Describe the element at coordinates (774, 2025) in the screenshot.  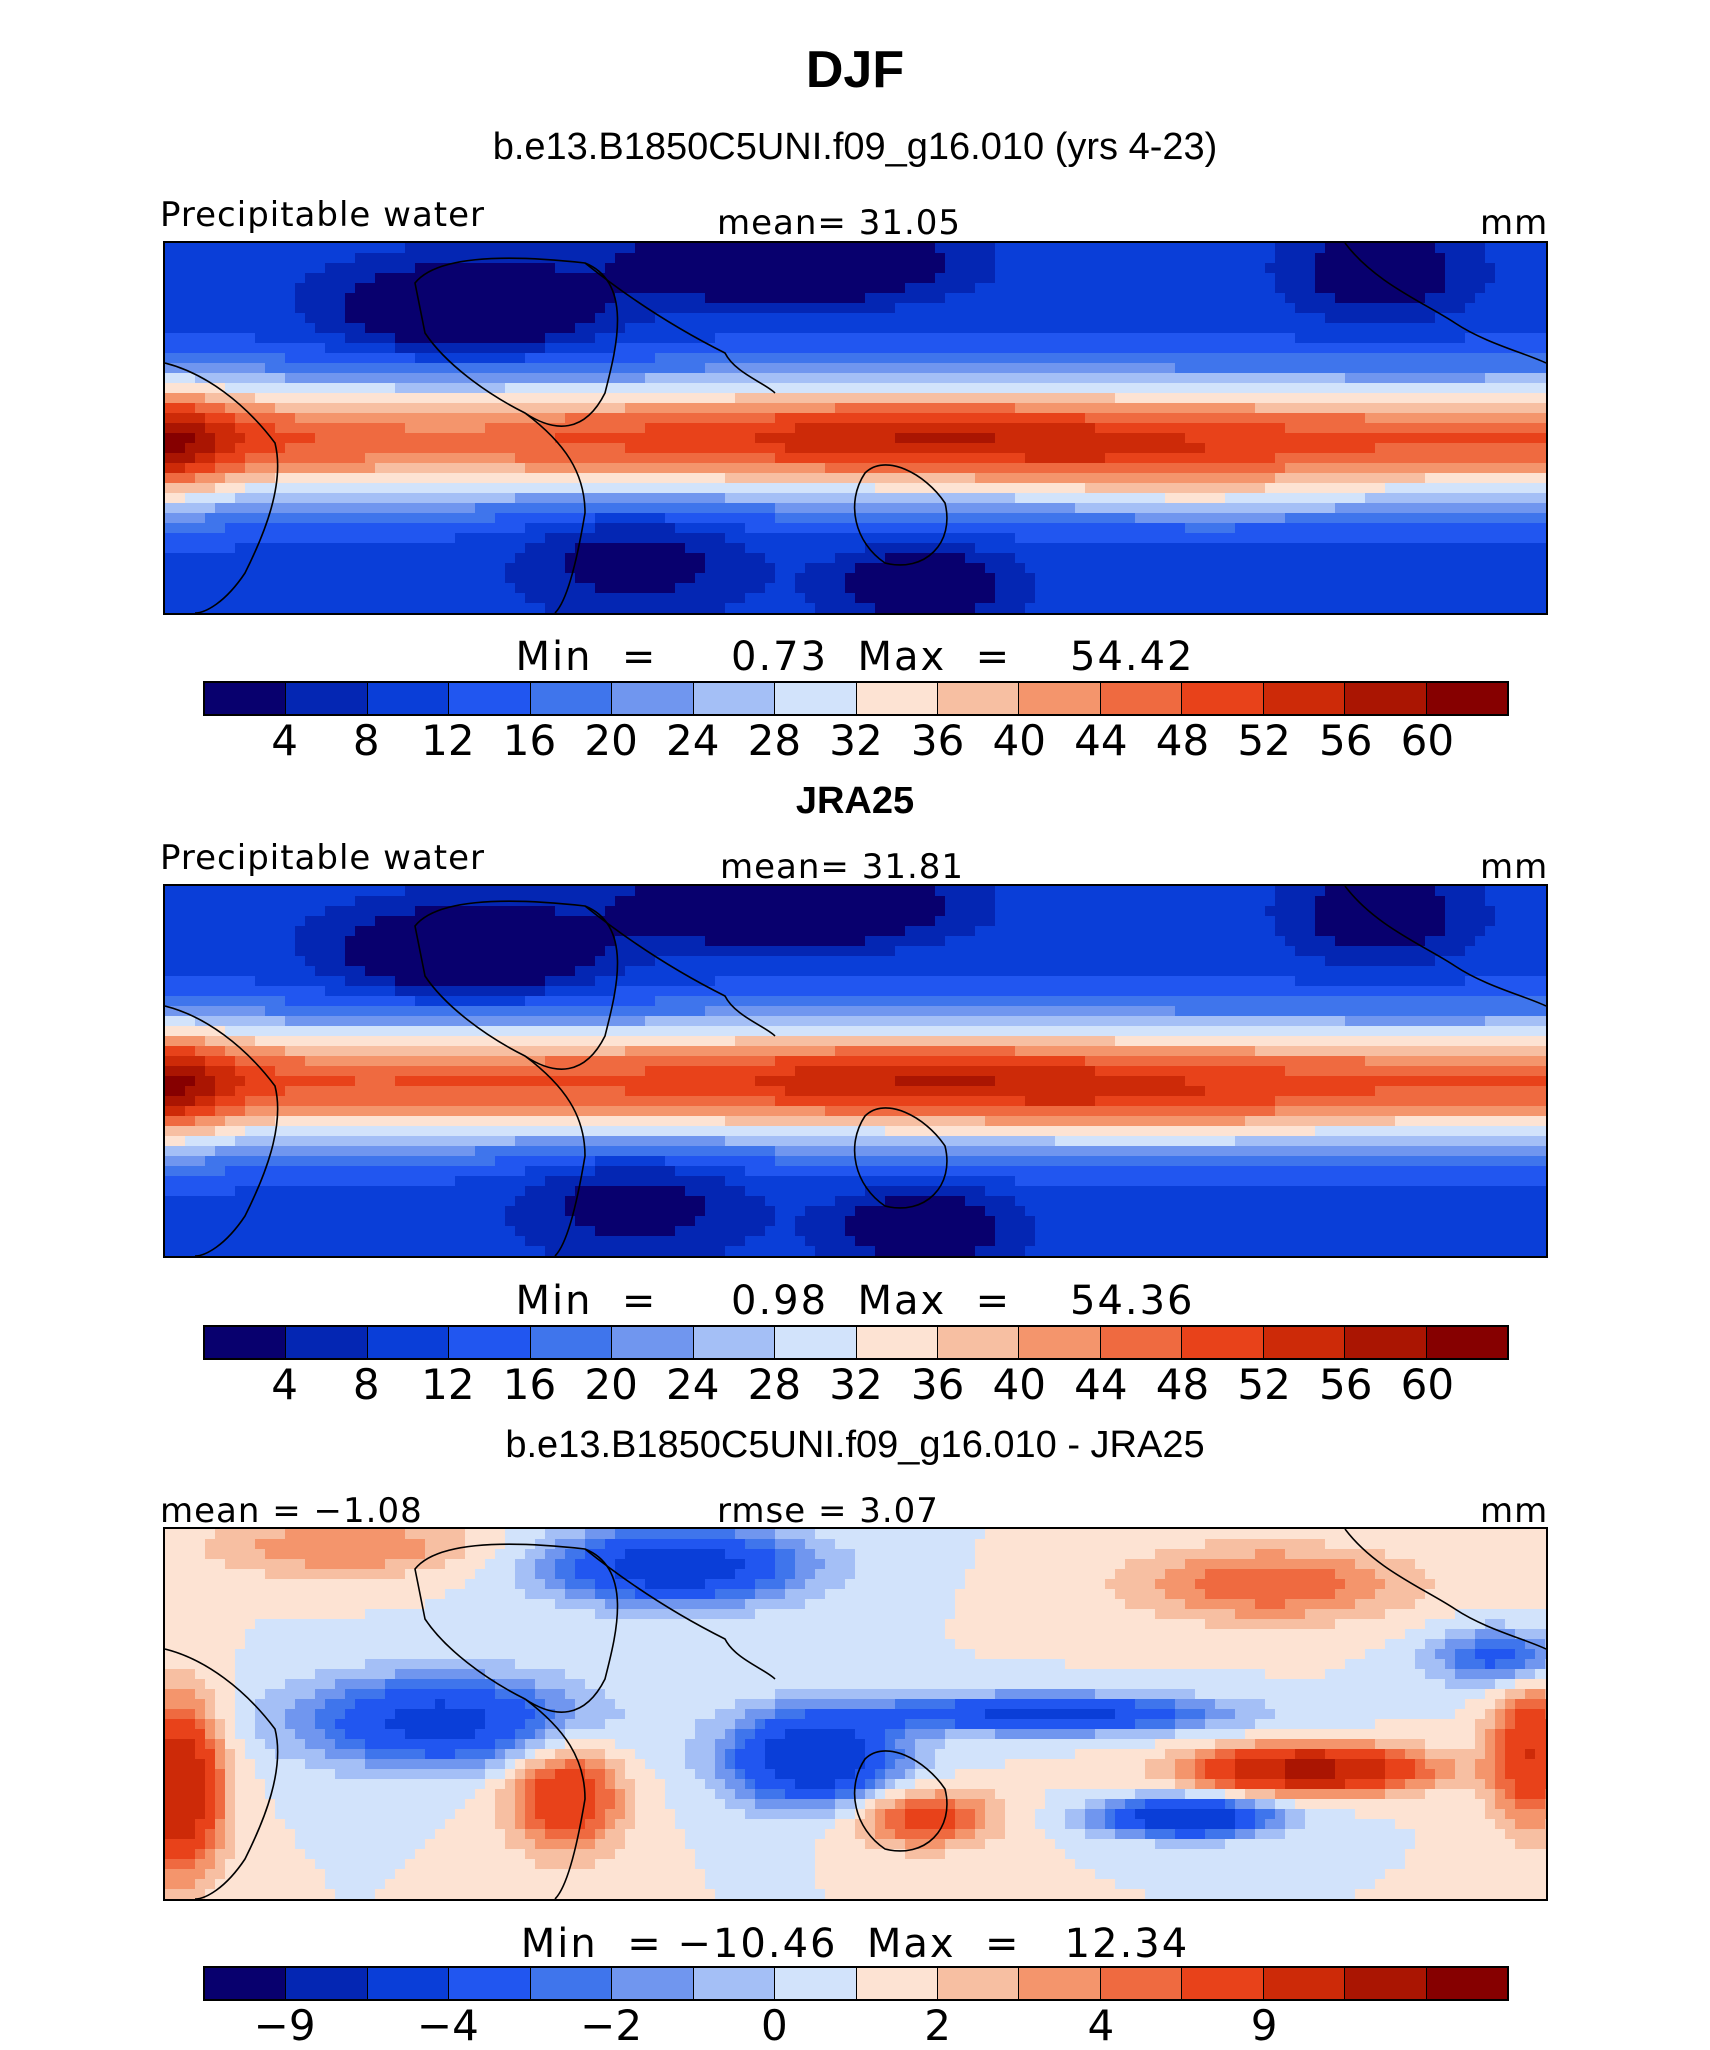
I see `colorbar-tick-label: 0` at that location.